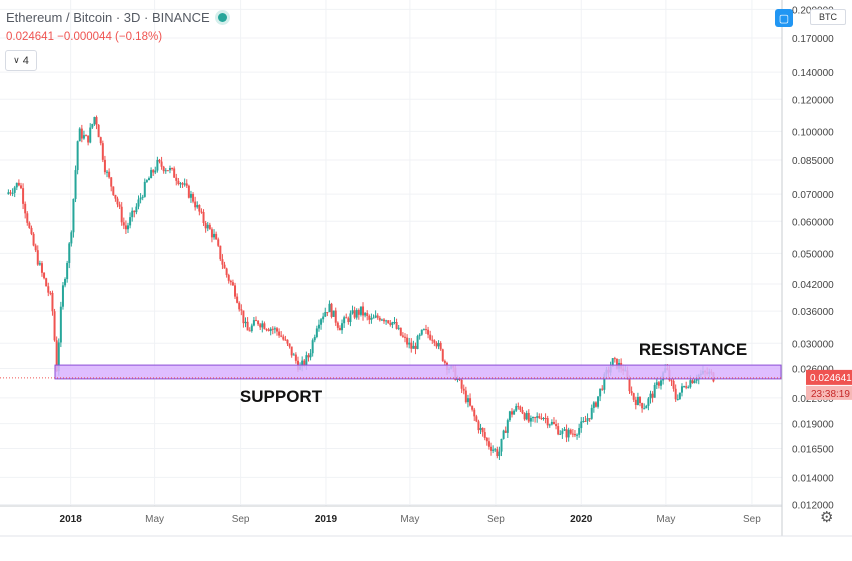 The height and width of the screenshot is (561, 852). I want to click on y-tick-label: 0.036000, so click(813, 312).